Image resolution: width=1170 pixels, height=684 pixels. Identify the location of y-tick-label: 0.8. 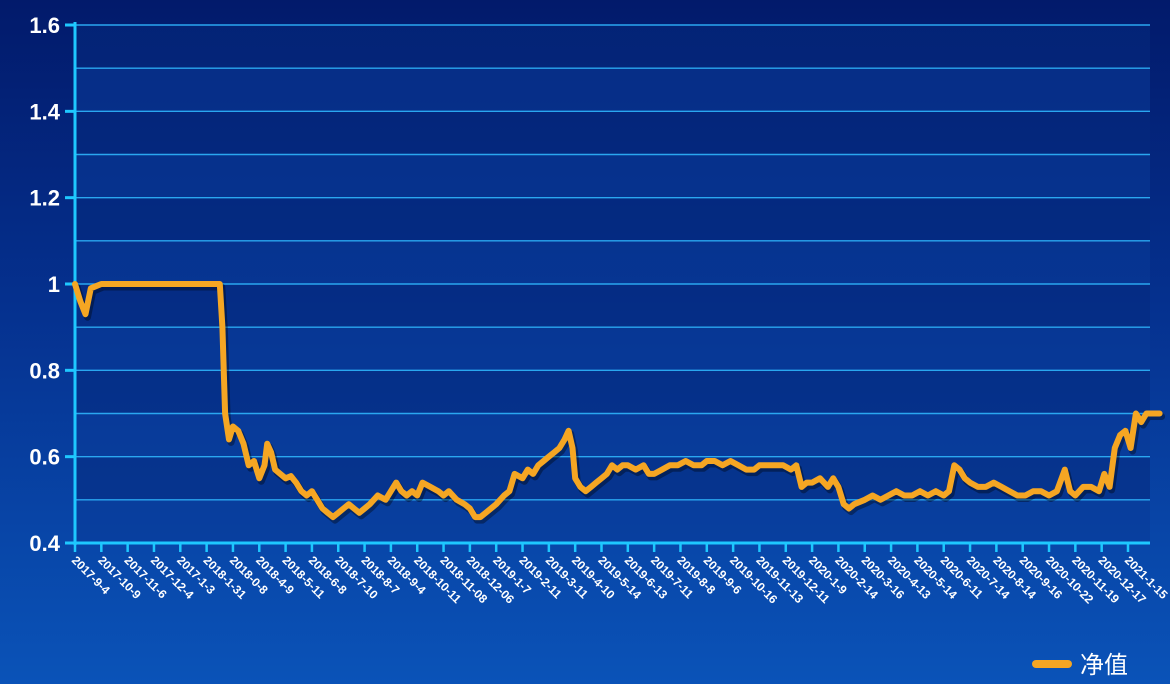
(44, 370).